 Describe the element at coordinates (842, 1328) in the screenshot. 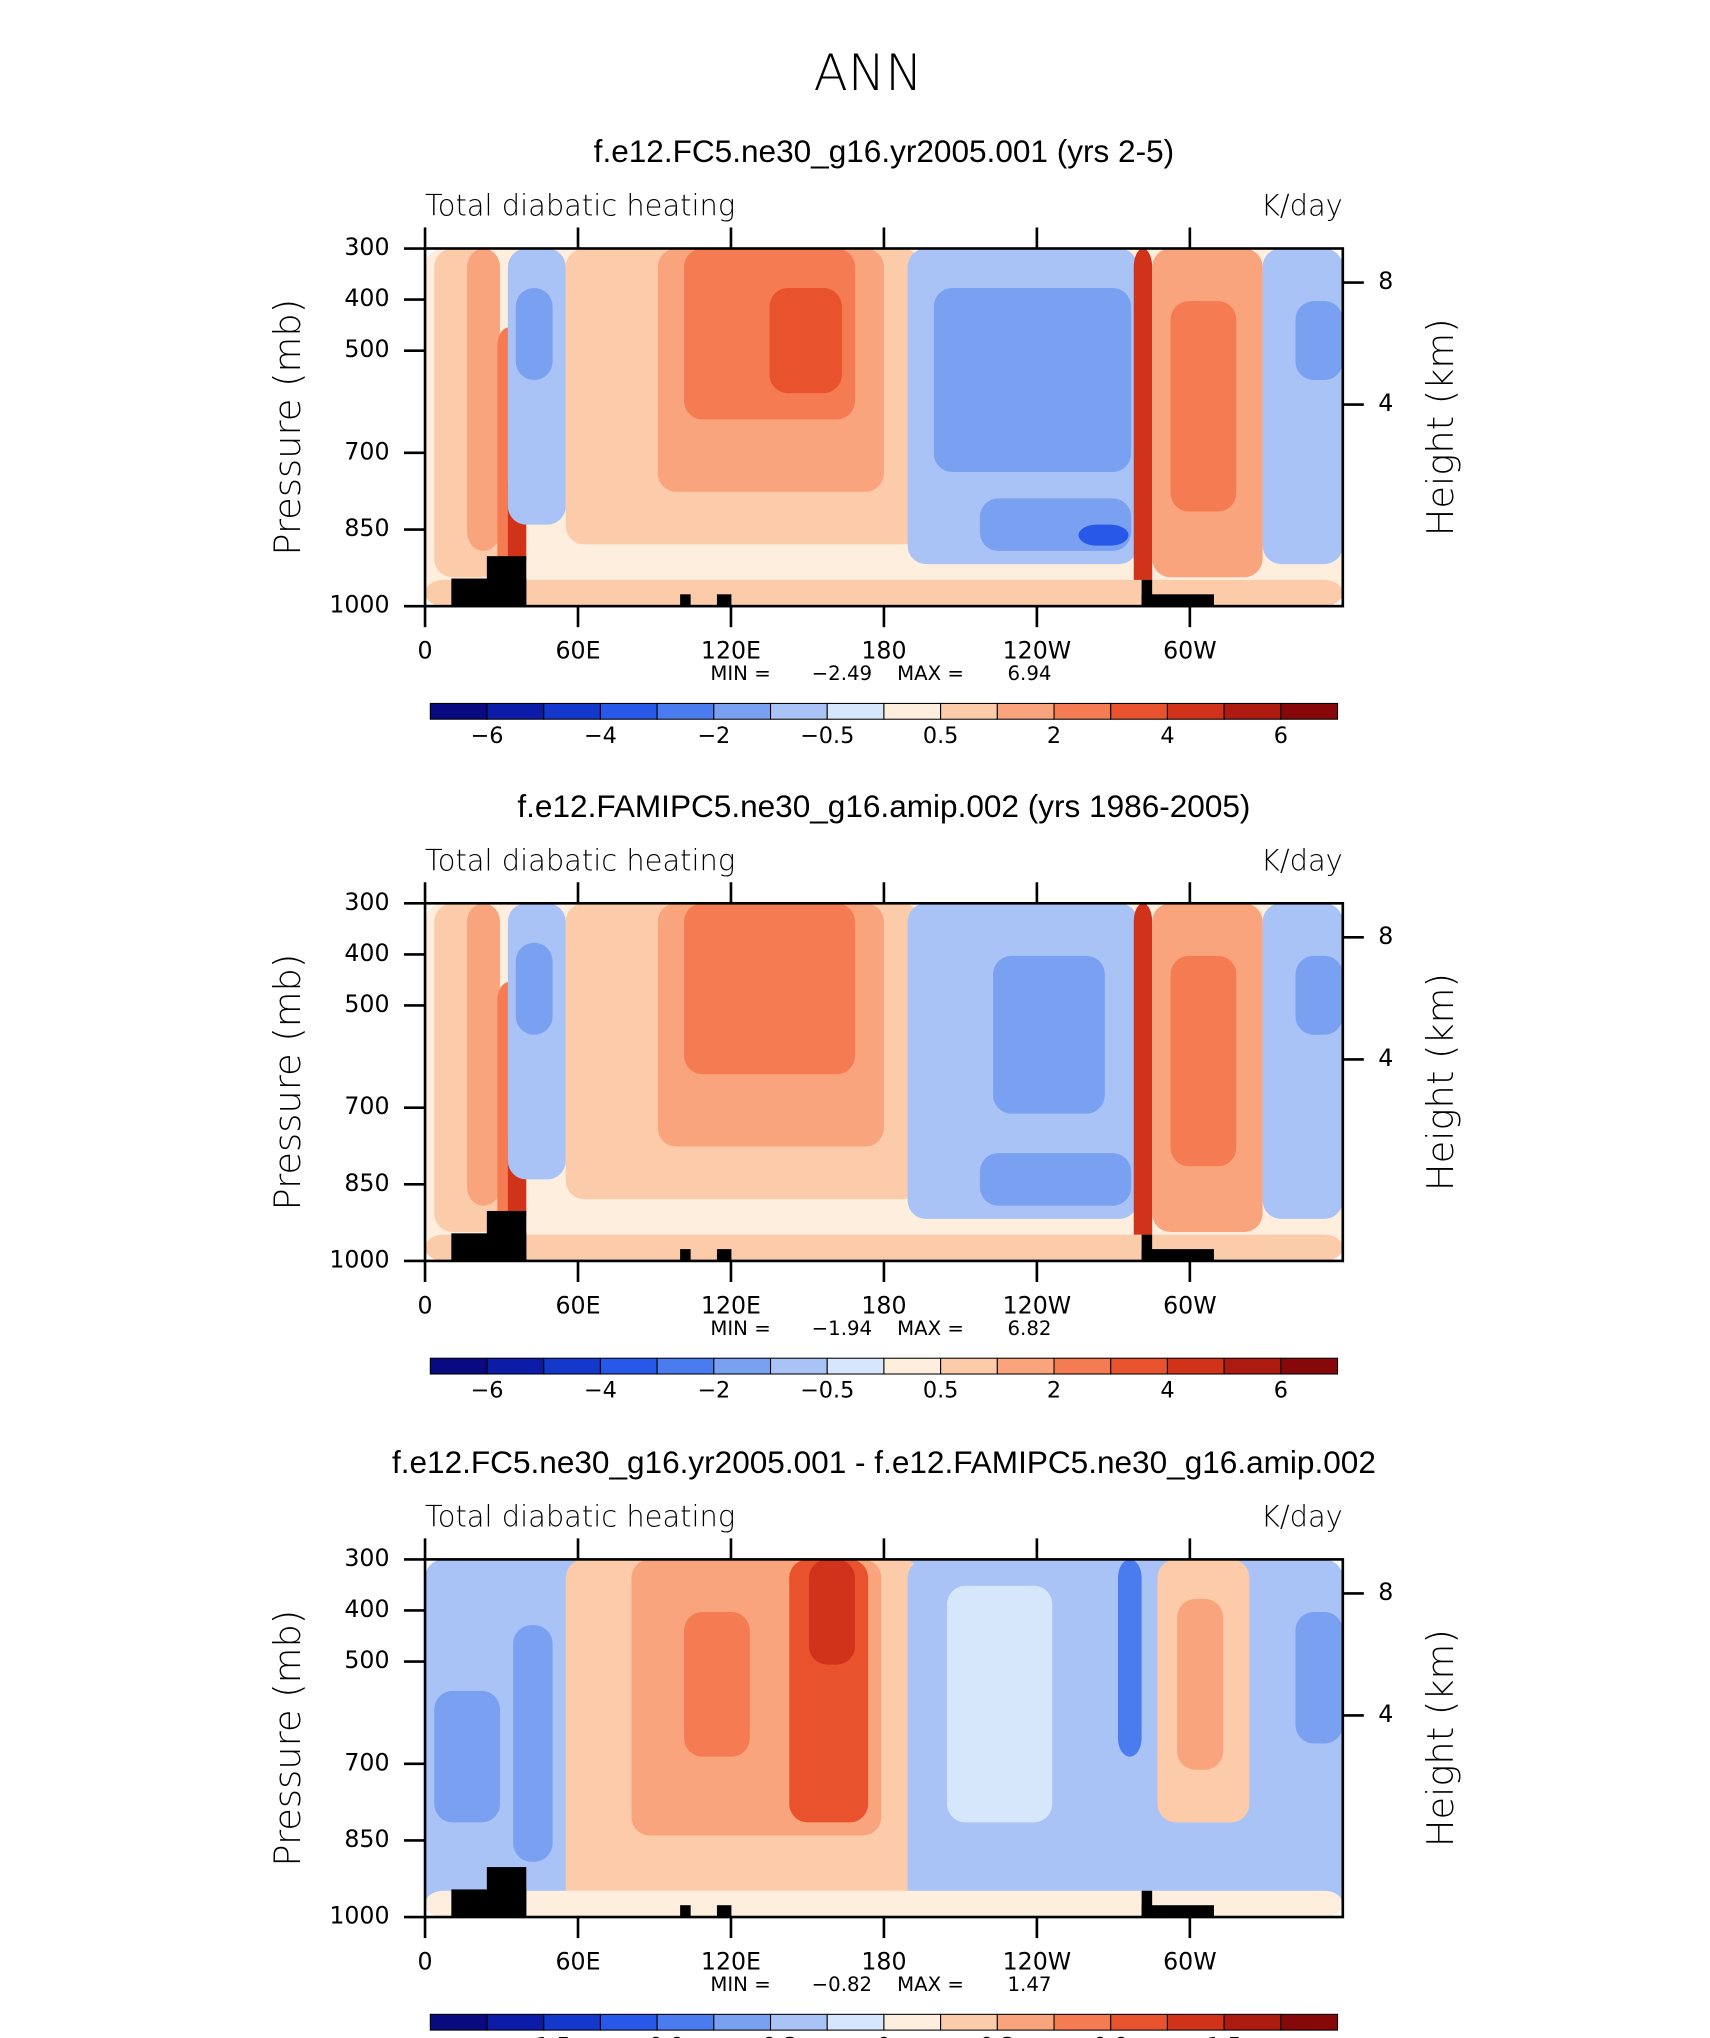

I see `min-value: −1.94` at that location.